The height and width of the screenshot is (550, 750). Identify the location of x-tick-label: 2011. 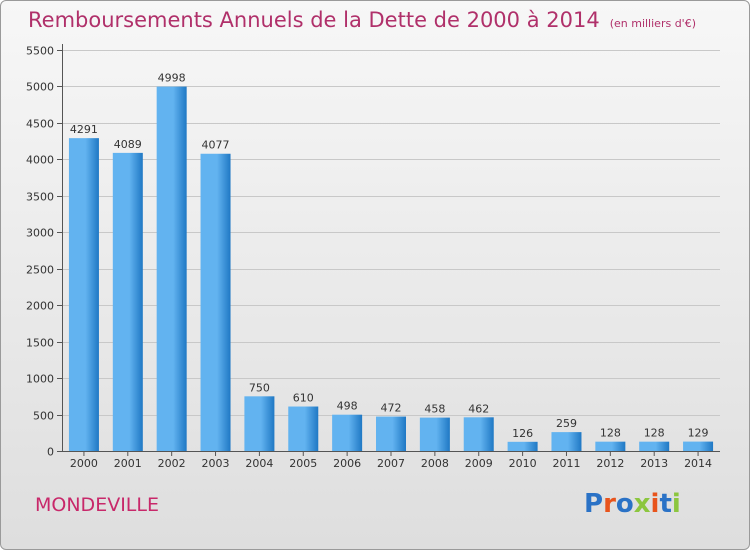
(566, 463).